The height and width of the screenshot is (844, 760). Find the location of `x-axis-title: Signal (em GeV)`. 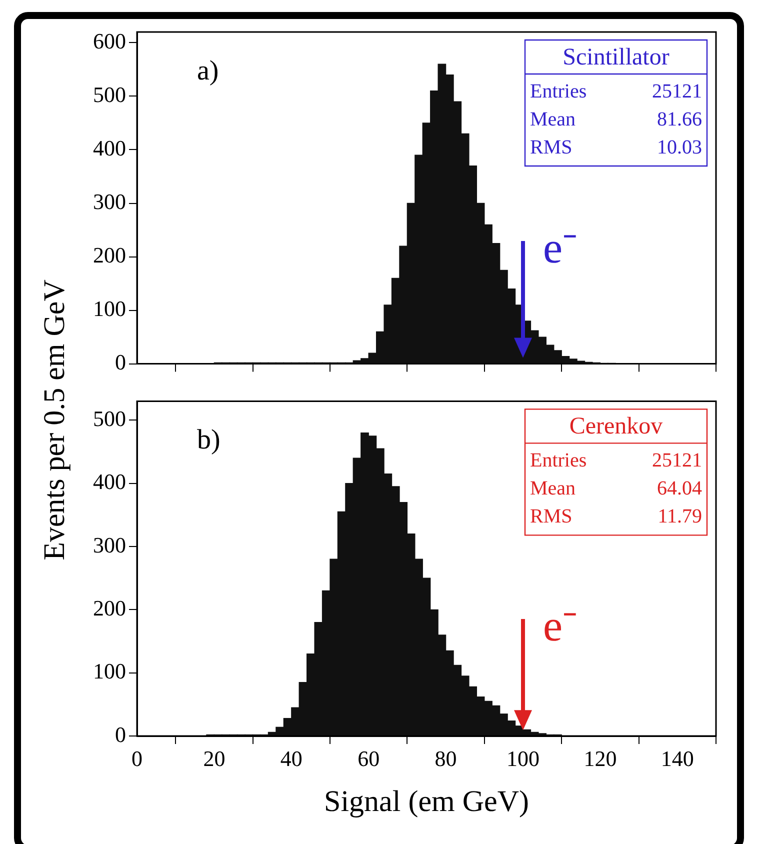

x-axis-title: Signal (em GeV) is located at coordinates (426, 801).